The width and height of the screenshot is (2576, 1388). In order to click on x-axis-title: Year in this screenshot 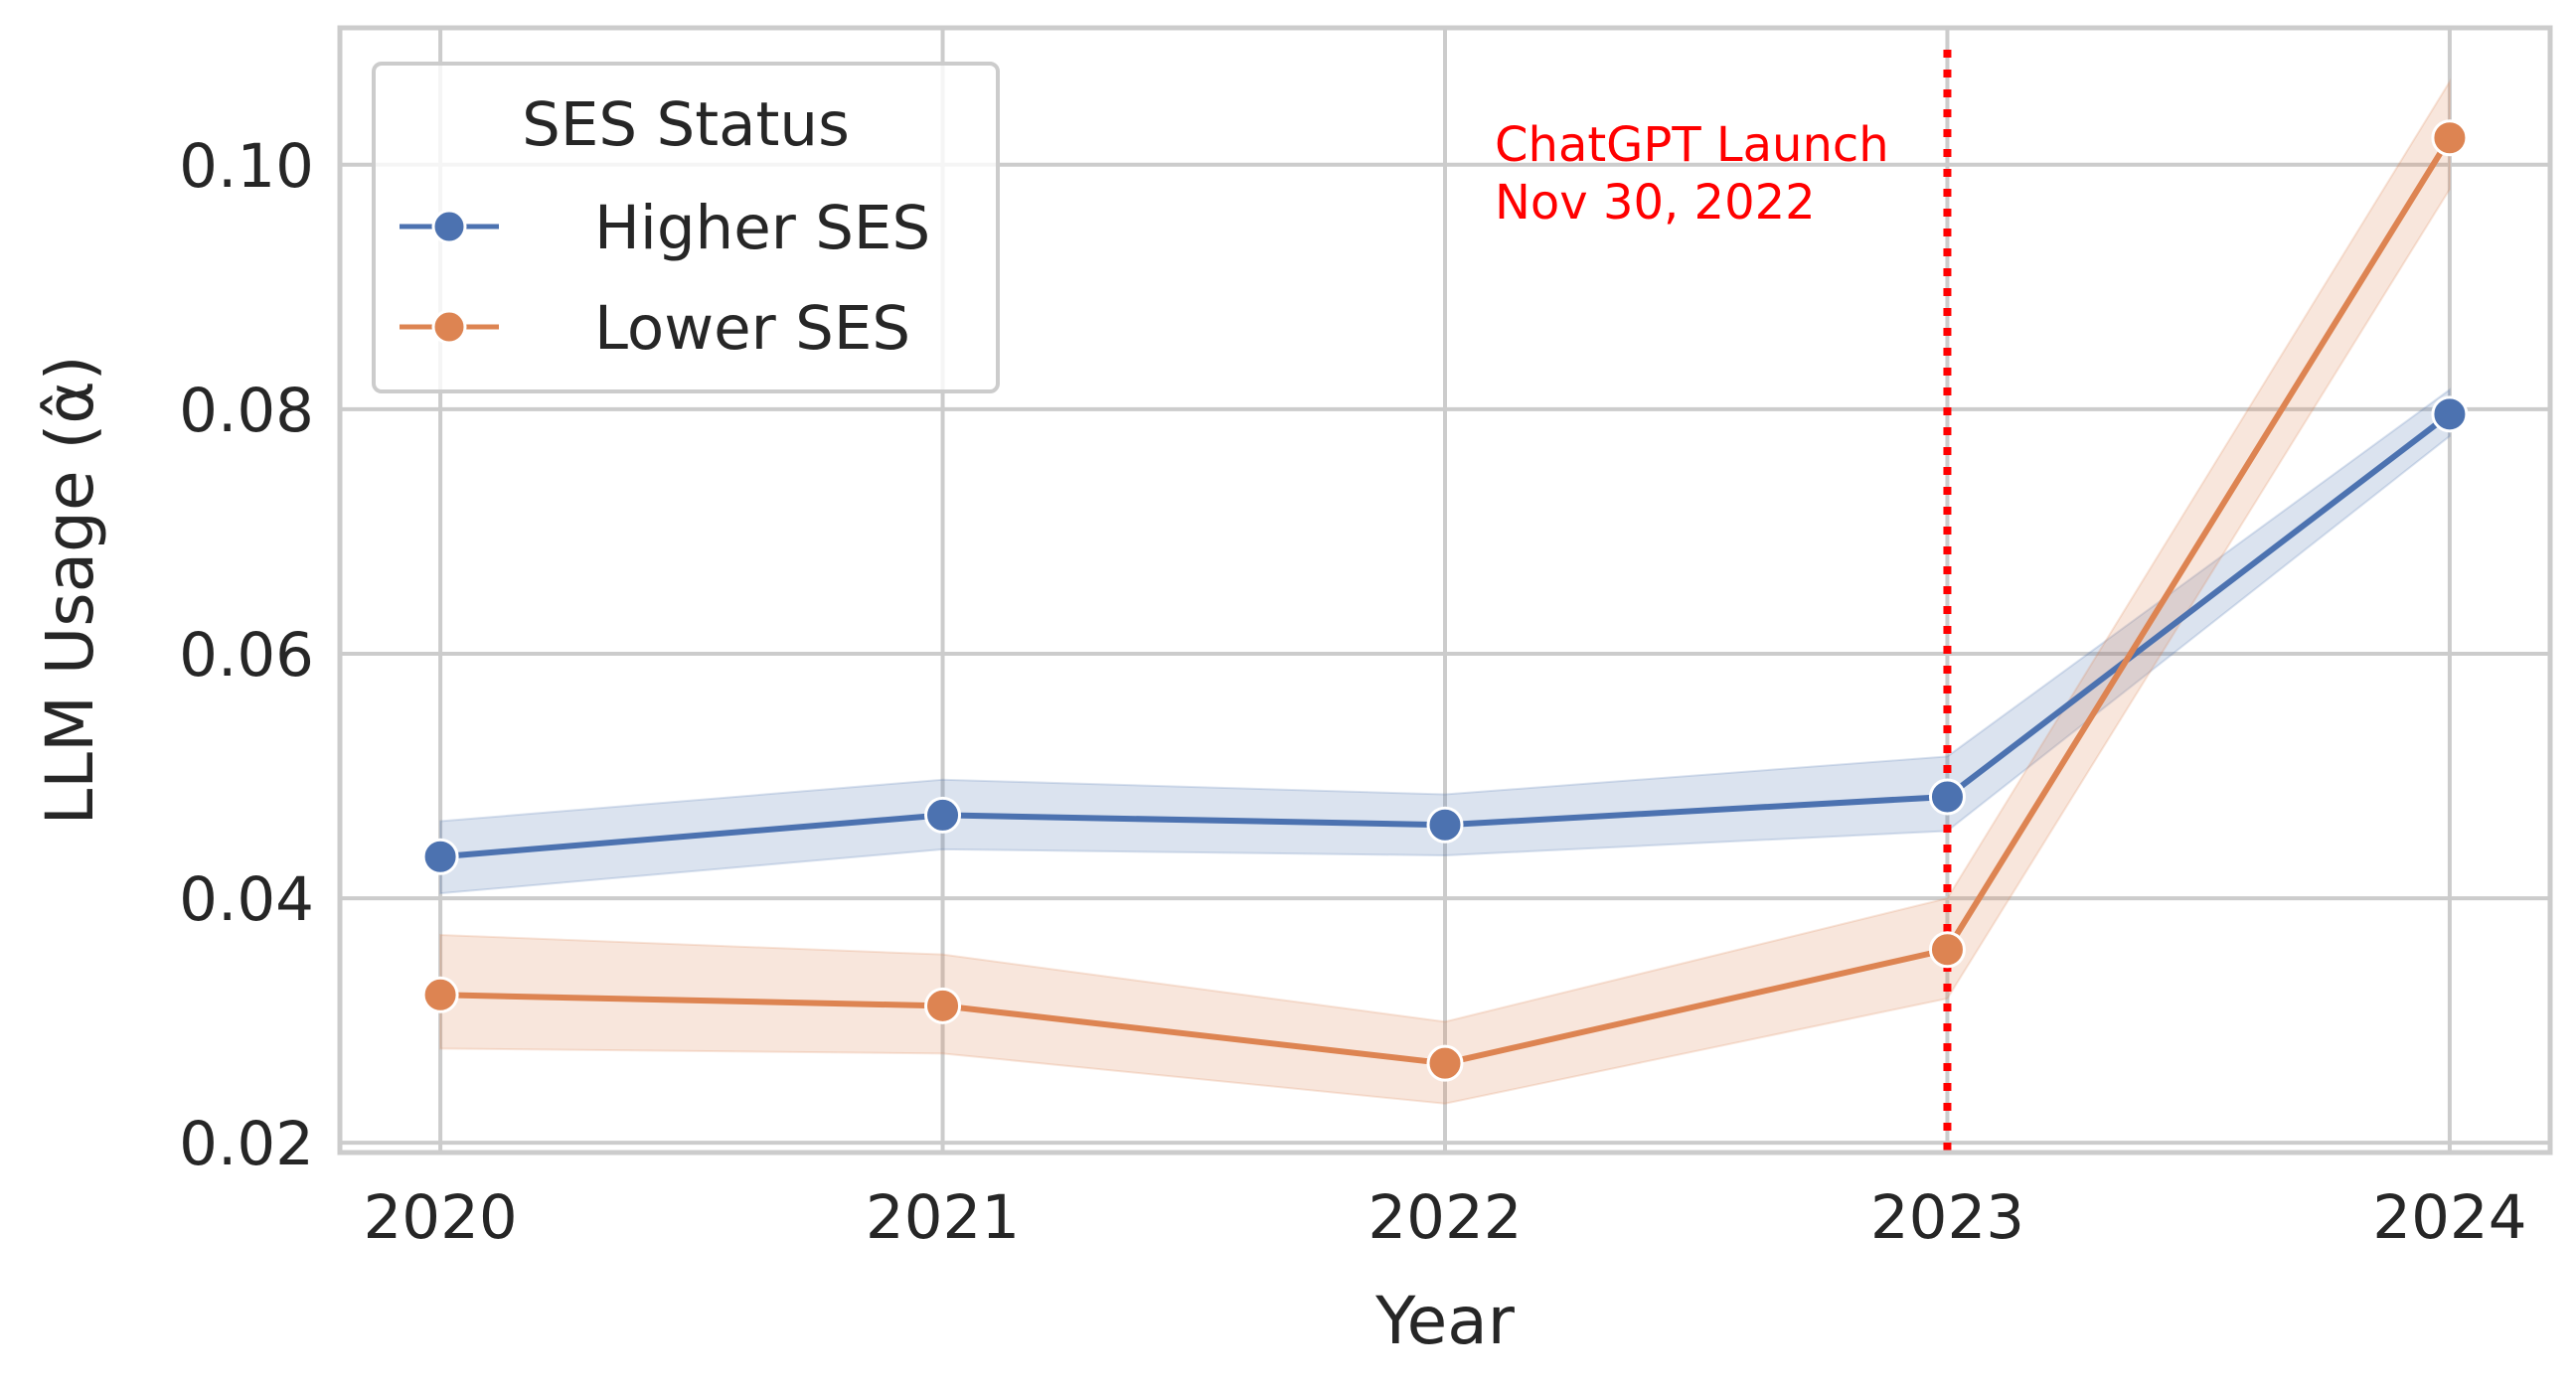, I will do `click(1445, 1321)`.